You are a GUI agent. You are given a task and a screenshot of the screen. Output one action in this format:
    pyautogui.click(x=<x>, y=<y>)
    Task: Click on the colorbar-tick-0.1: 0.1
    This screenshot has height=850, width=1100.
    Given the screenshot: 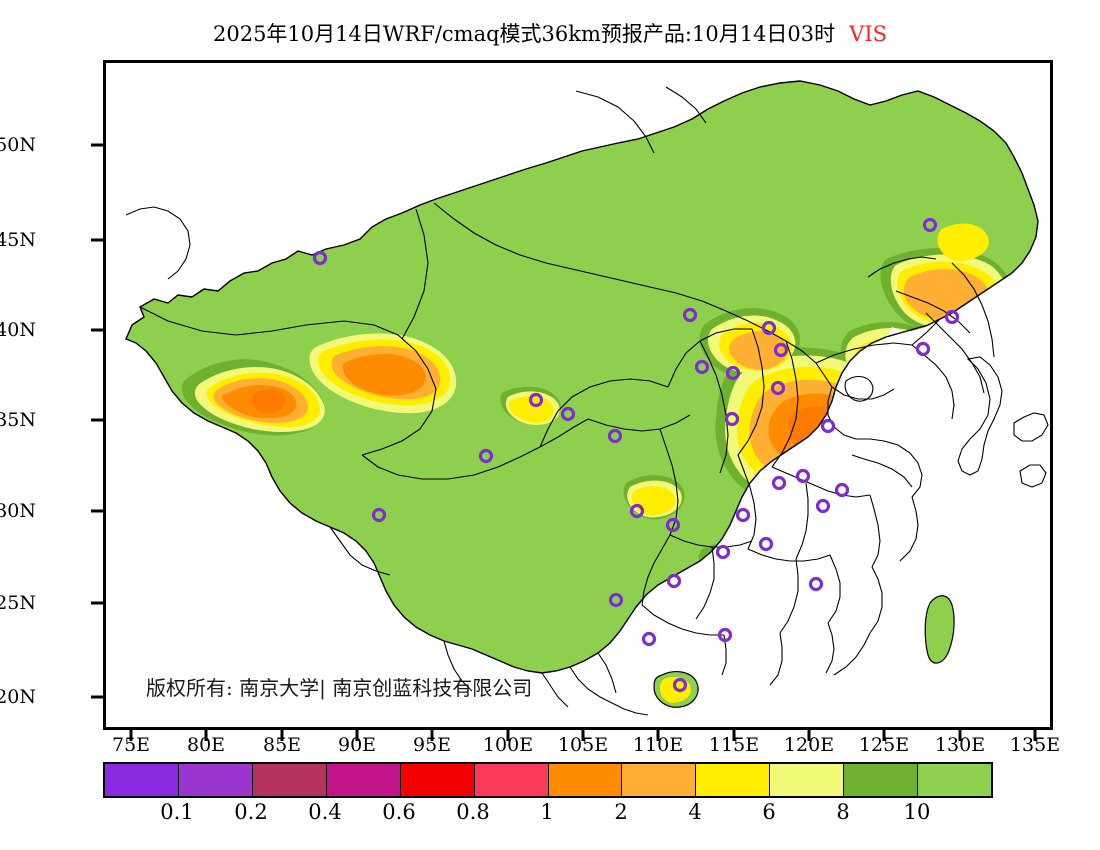 What is the action you would take?
    pyautogui.click(x=177, y=812)
    